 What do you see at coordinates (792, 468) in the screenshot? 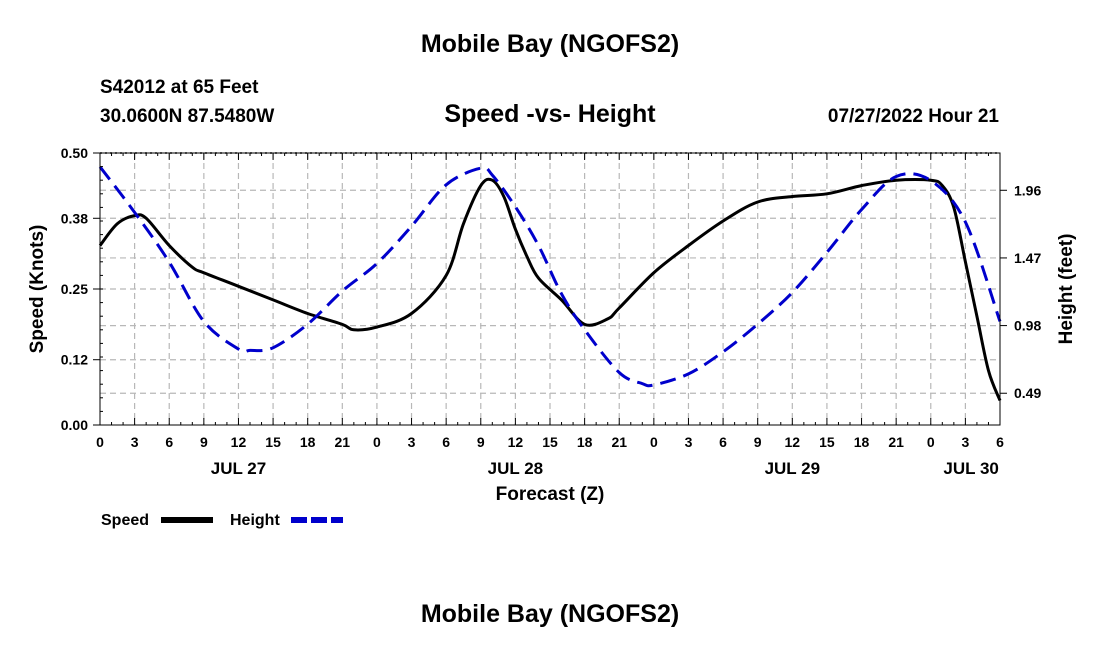
I see `x-date-label: JUL 29` at bounding box center [792, 468].